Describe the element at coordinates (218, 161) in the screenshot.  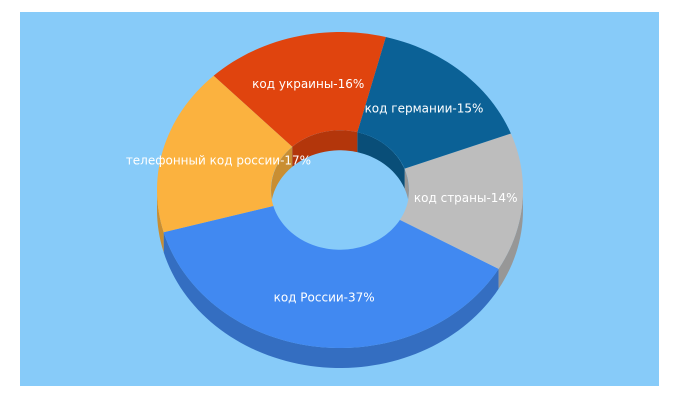
I see `slice-label: телефонный код россии-17%` at that location.